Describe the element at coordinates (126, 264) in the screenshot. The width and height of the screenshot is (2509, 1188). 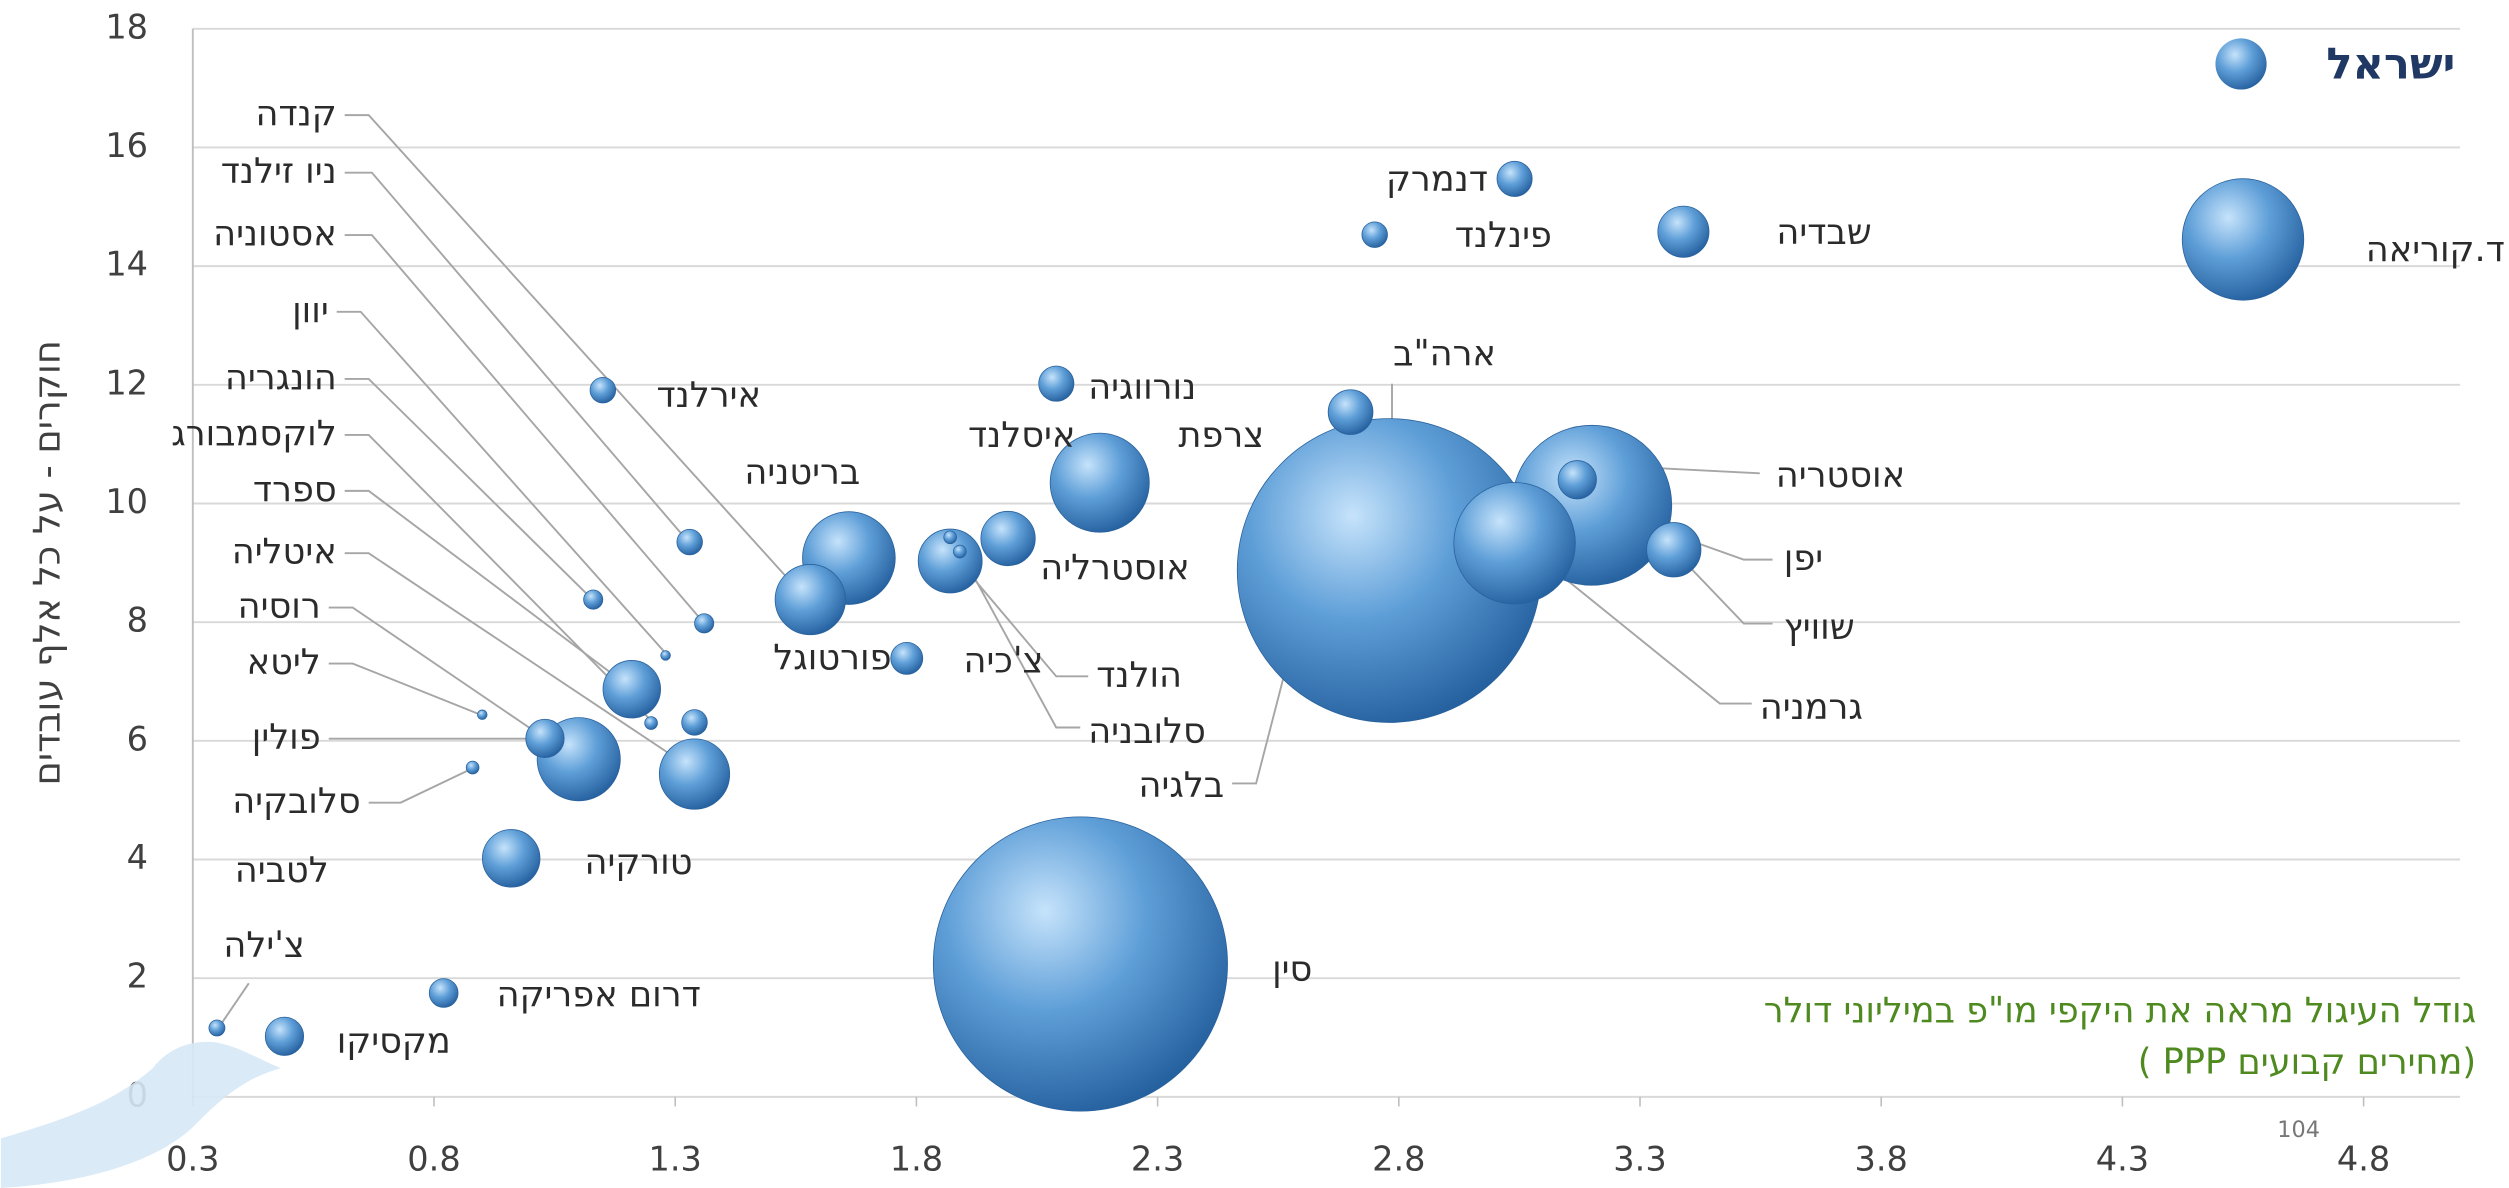
I see `y-tick-label: 14` at that location.